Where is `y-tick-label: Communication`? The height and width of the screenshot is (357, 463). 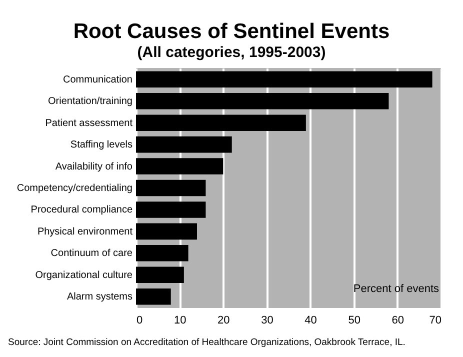
y-tick-label: Communication is located at coordinates (97, 80).